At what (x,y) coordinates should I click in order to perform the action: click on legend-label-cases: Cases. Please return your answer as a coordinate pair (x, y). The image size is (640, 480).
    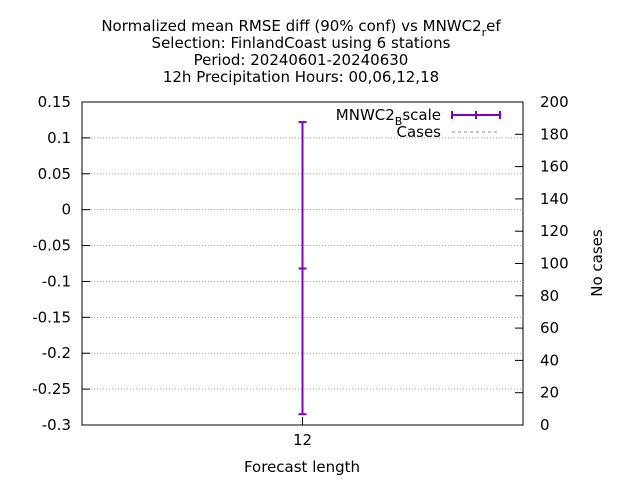
    Looking at the image, I should click on (418, 132).